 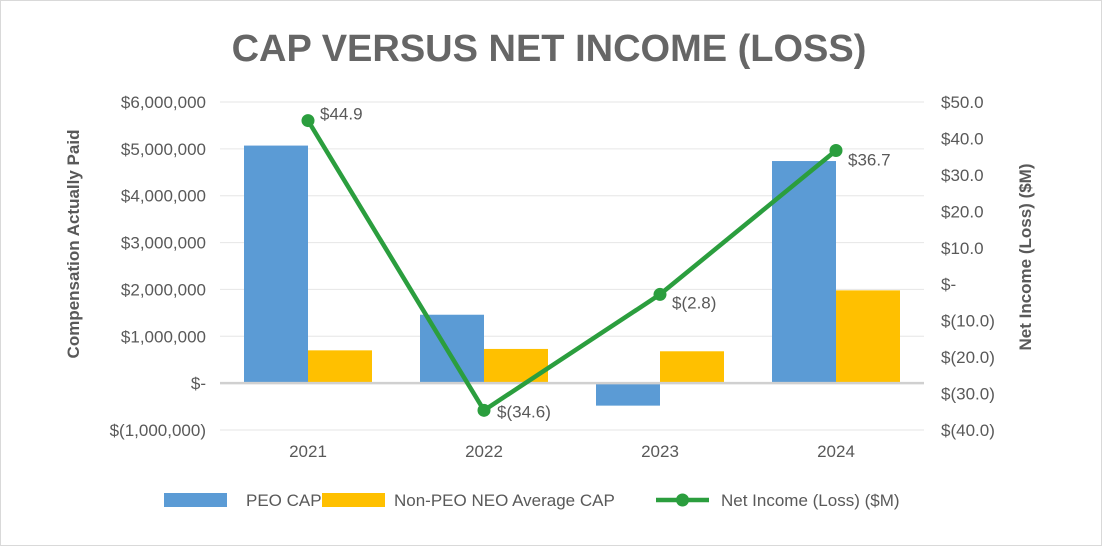 I want to click on right-tick-label: $40.0, so click(x=962, y=138).